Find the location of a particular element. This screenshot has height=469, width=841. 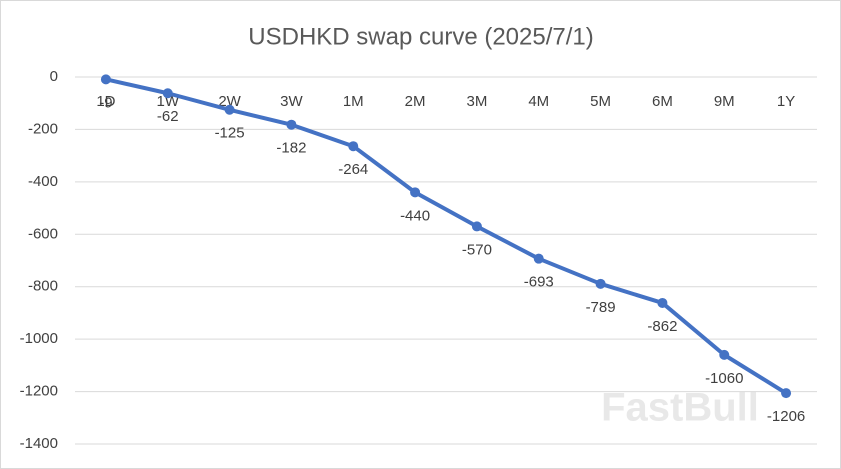

y-tick-label: -1400 is located at coordinates (39, 443).